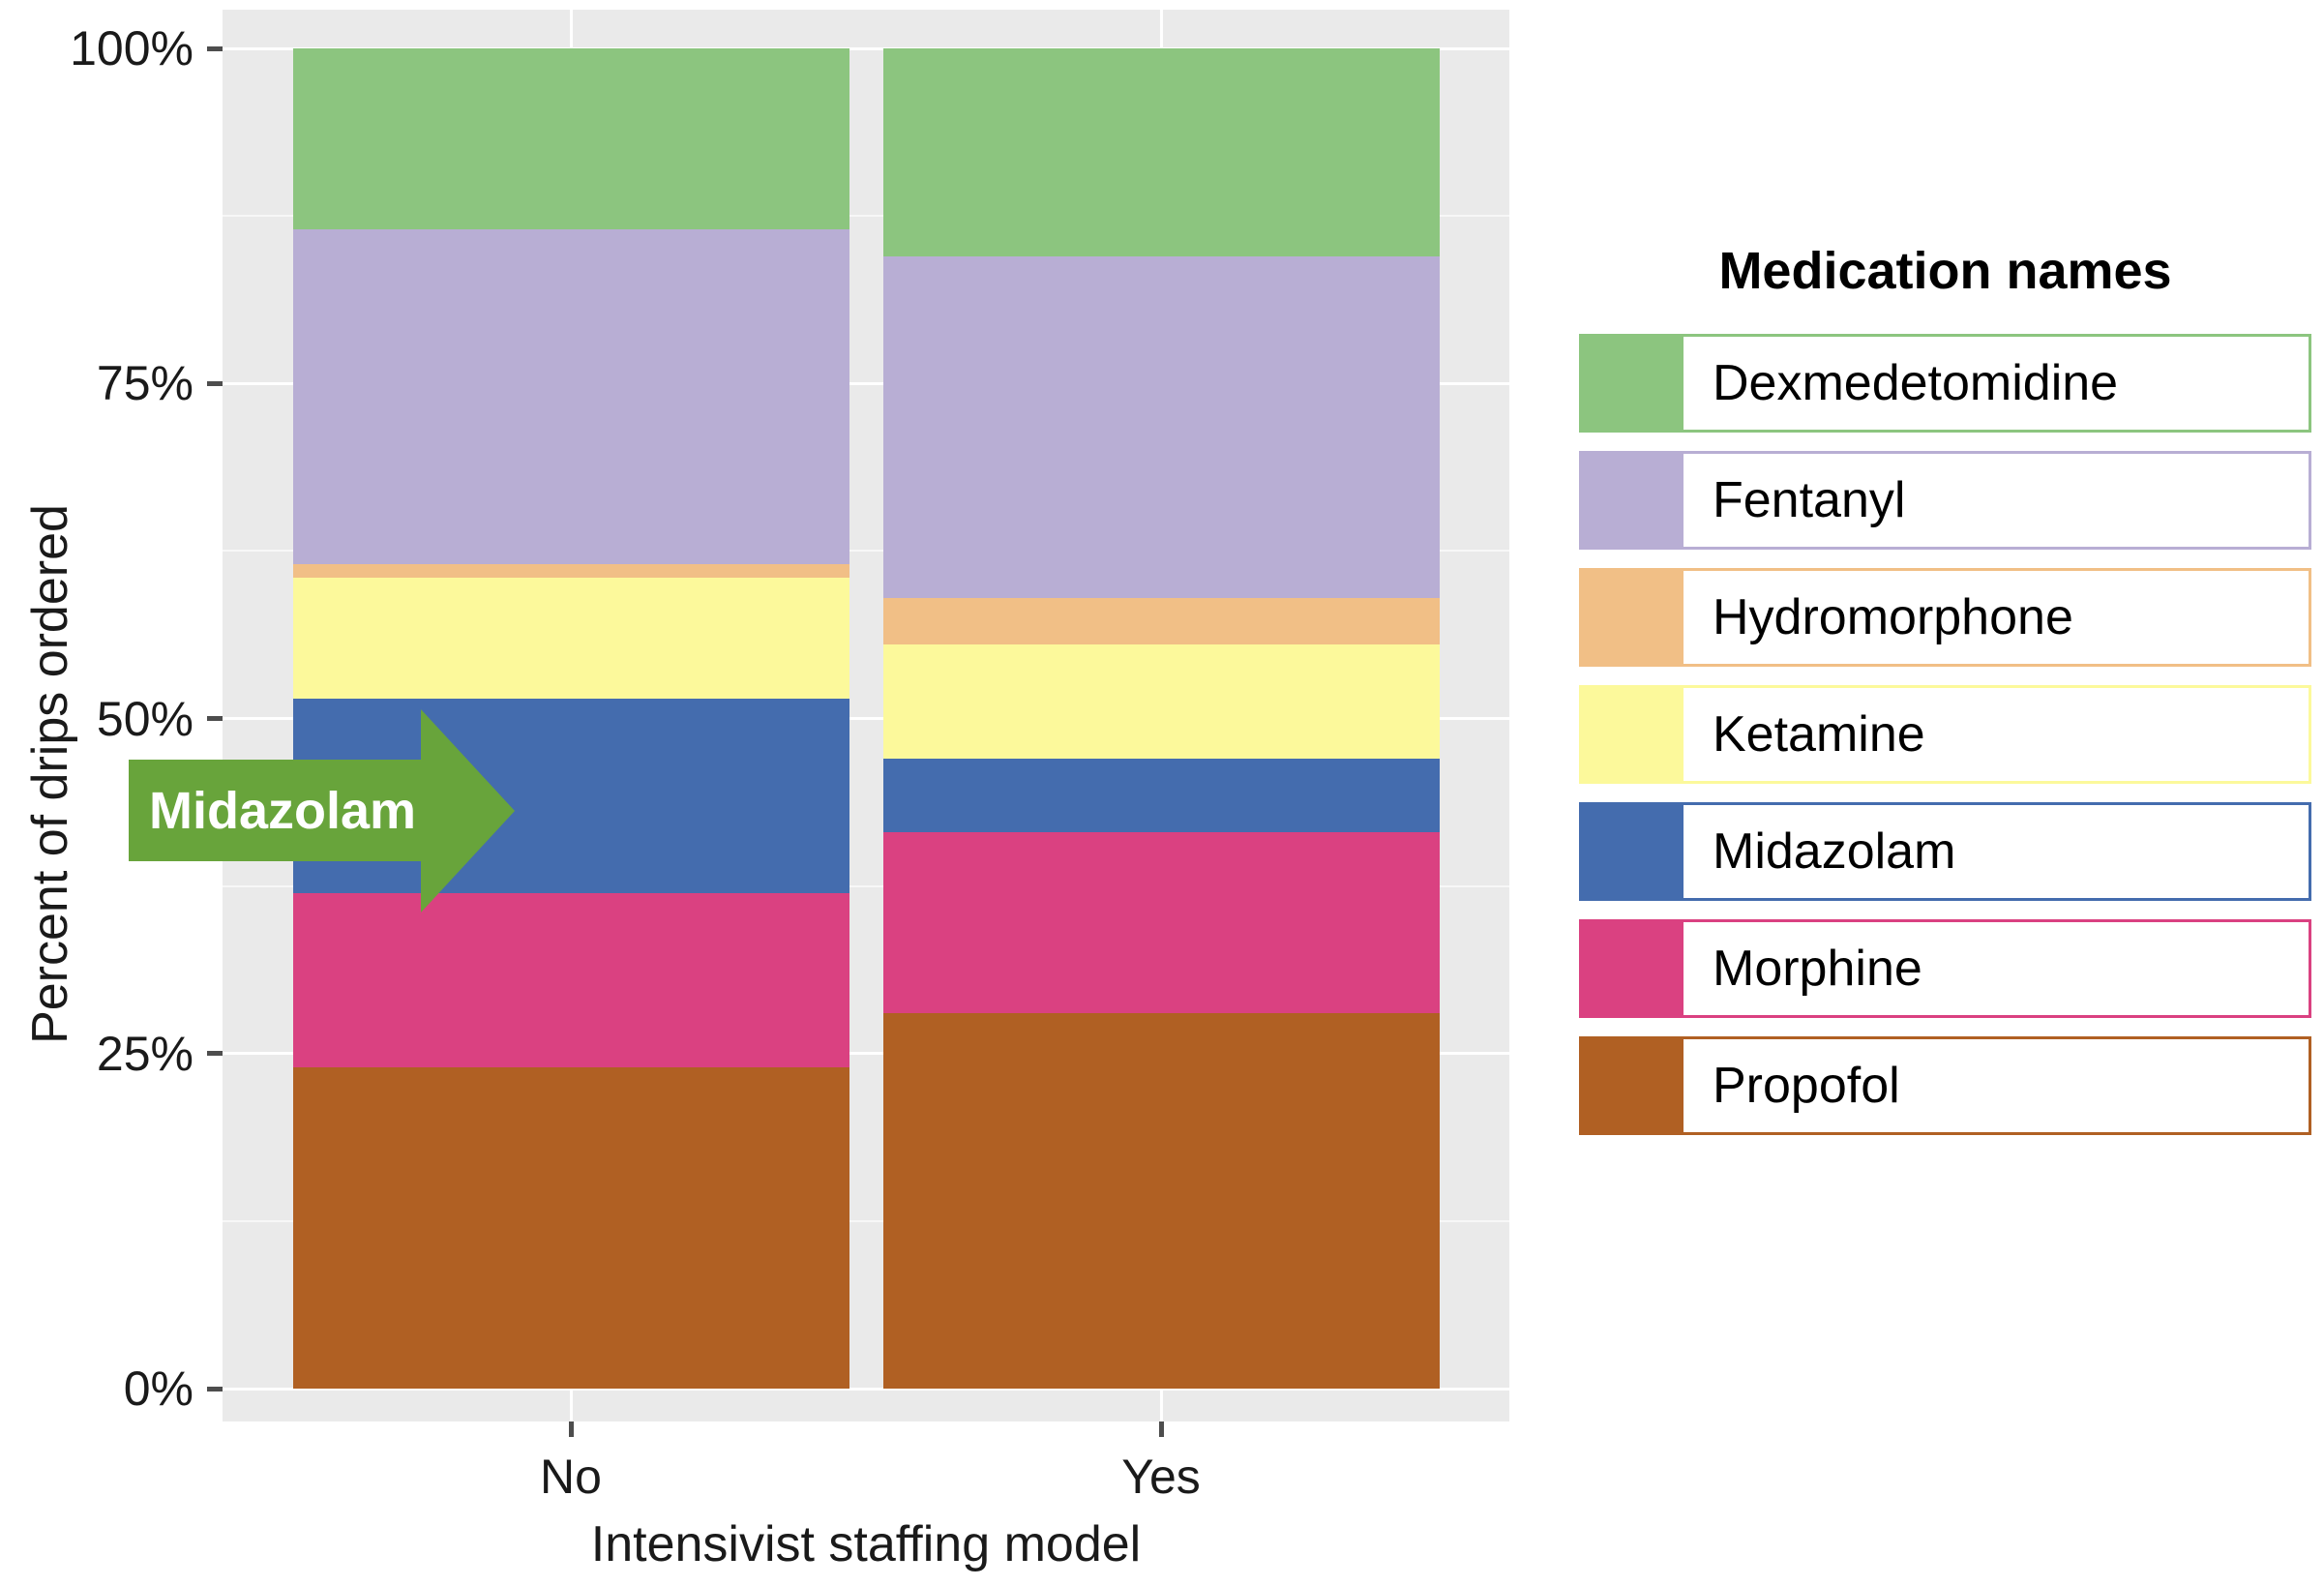 Image resolution: width=2324 pixels, height=1586 pixels. I want to click on legend-label-box: Dexmedetomidine, so click(1996, 383).